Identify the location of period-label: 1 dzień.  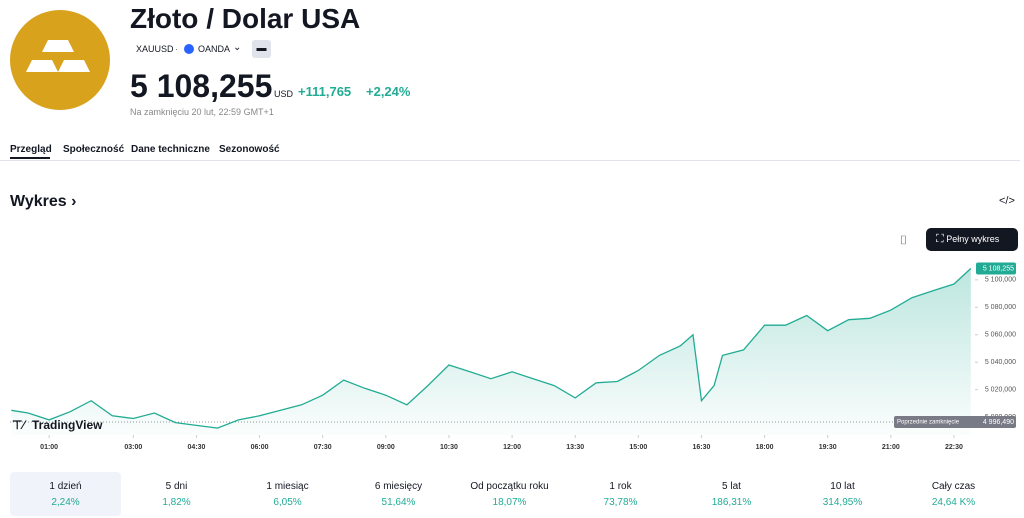
(65, 486).